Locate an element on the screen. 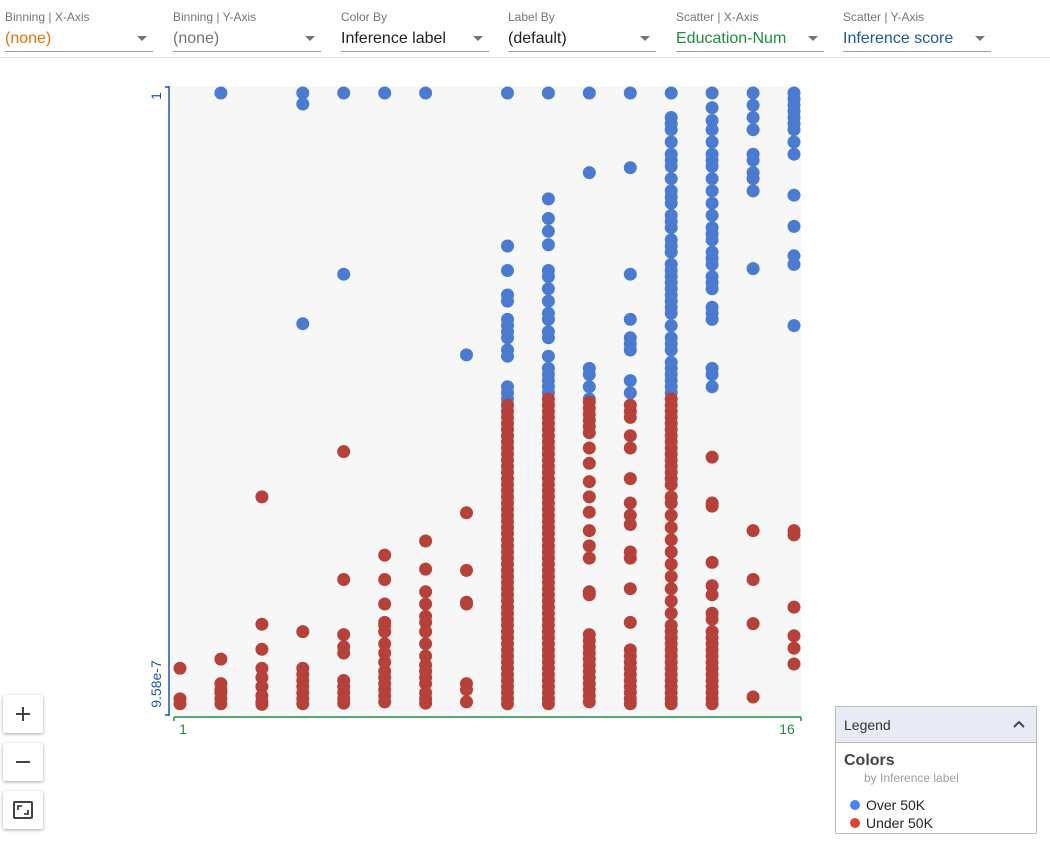 This screenshot has width=1050, height=846. scatter-y-dropdown: Scatter | Y-Axis Inference score is located at coordinates (917, 31).